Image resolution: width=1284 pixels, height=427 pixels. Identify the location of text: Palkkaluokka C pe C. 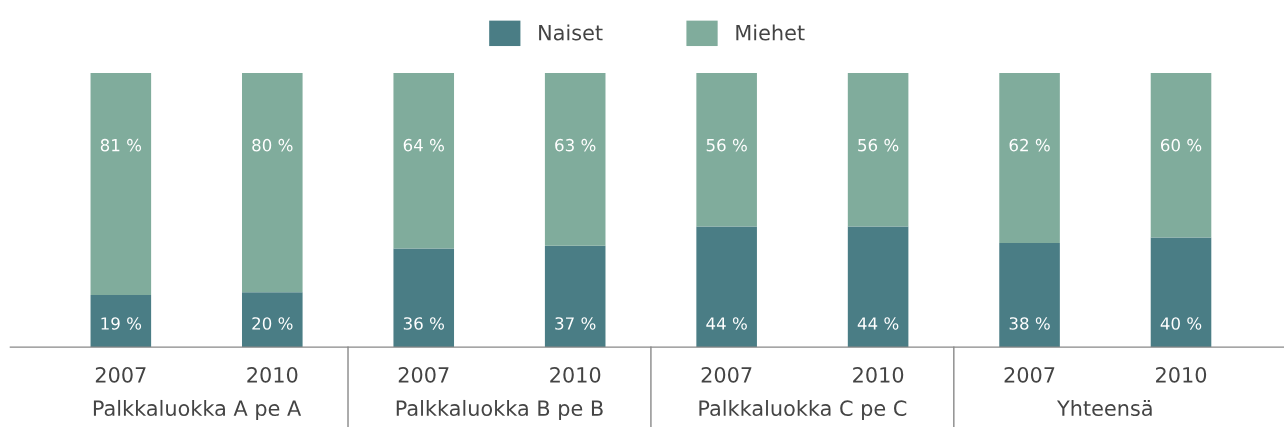
(803, 410).